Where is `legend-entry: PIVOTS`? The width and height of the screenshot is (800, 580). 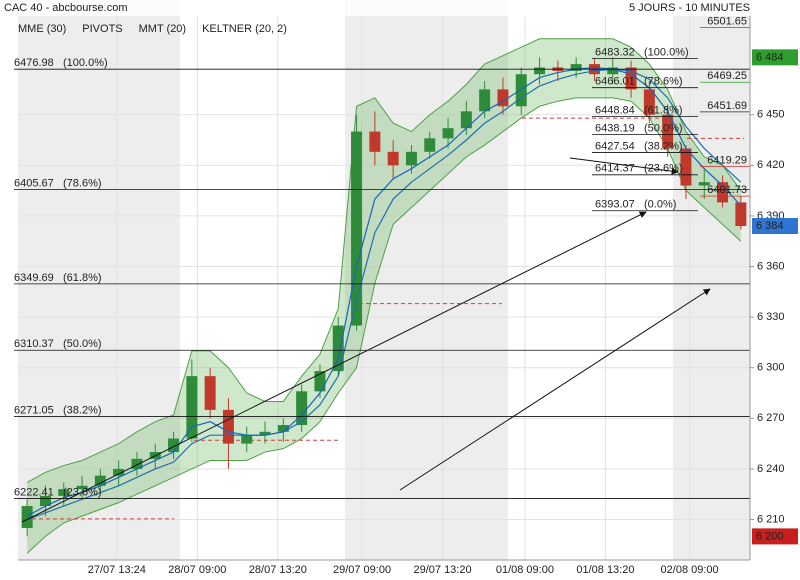 legend-entry: PIVOTS is located at coordinates (102, 29).